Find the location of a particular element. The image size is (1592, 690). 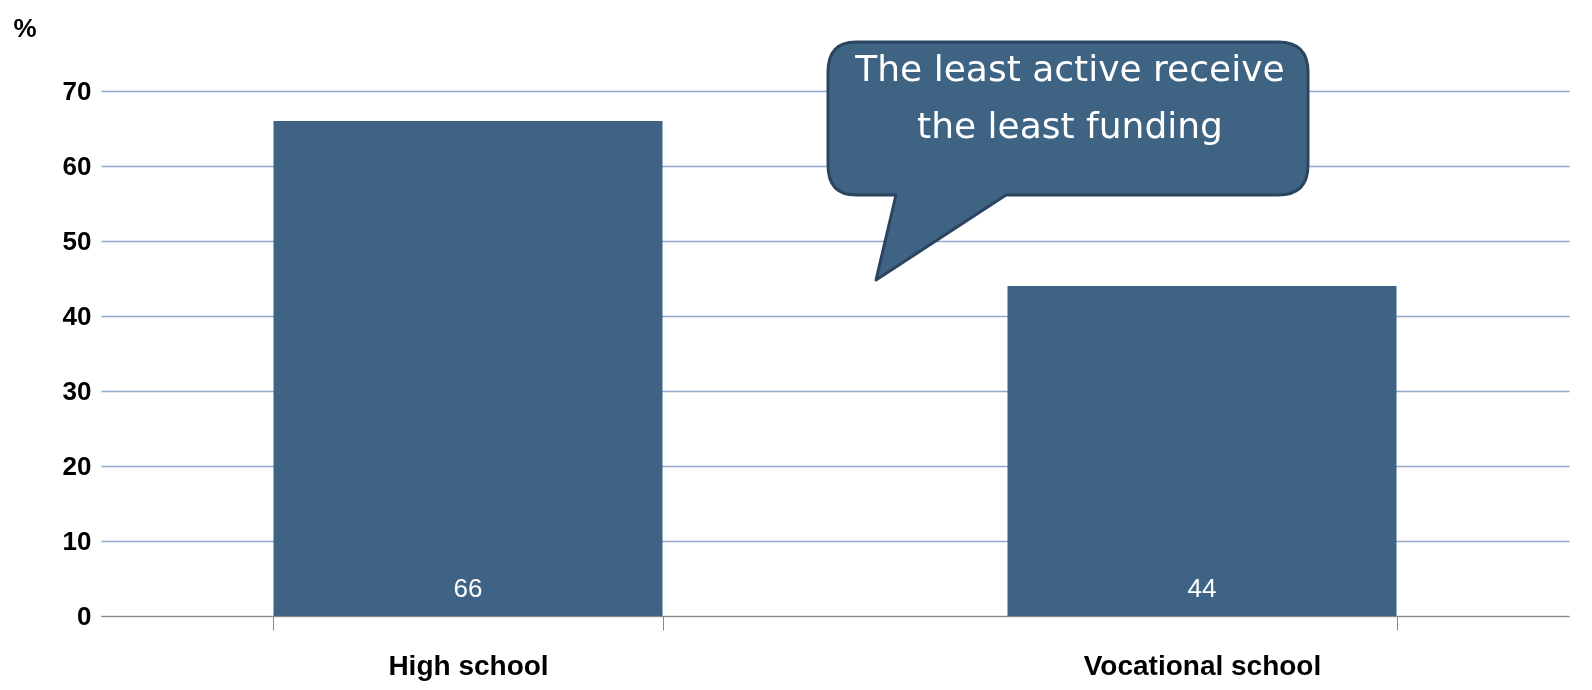

x-tick-label: High school is located at coordinates (468, 665).